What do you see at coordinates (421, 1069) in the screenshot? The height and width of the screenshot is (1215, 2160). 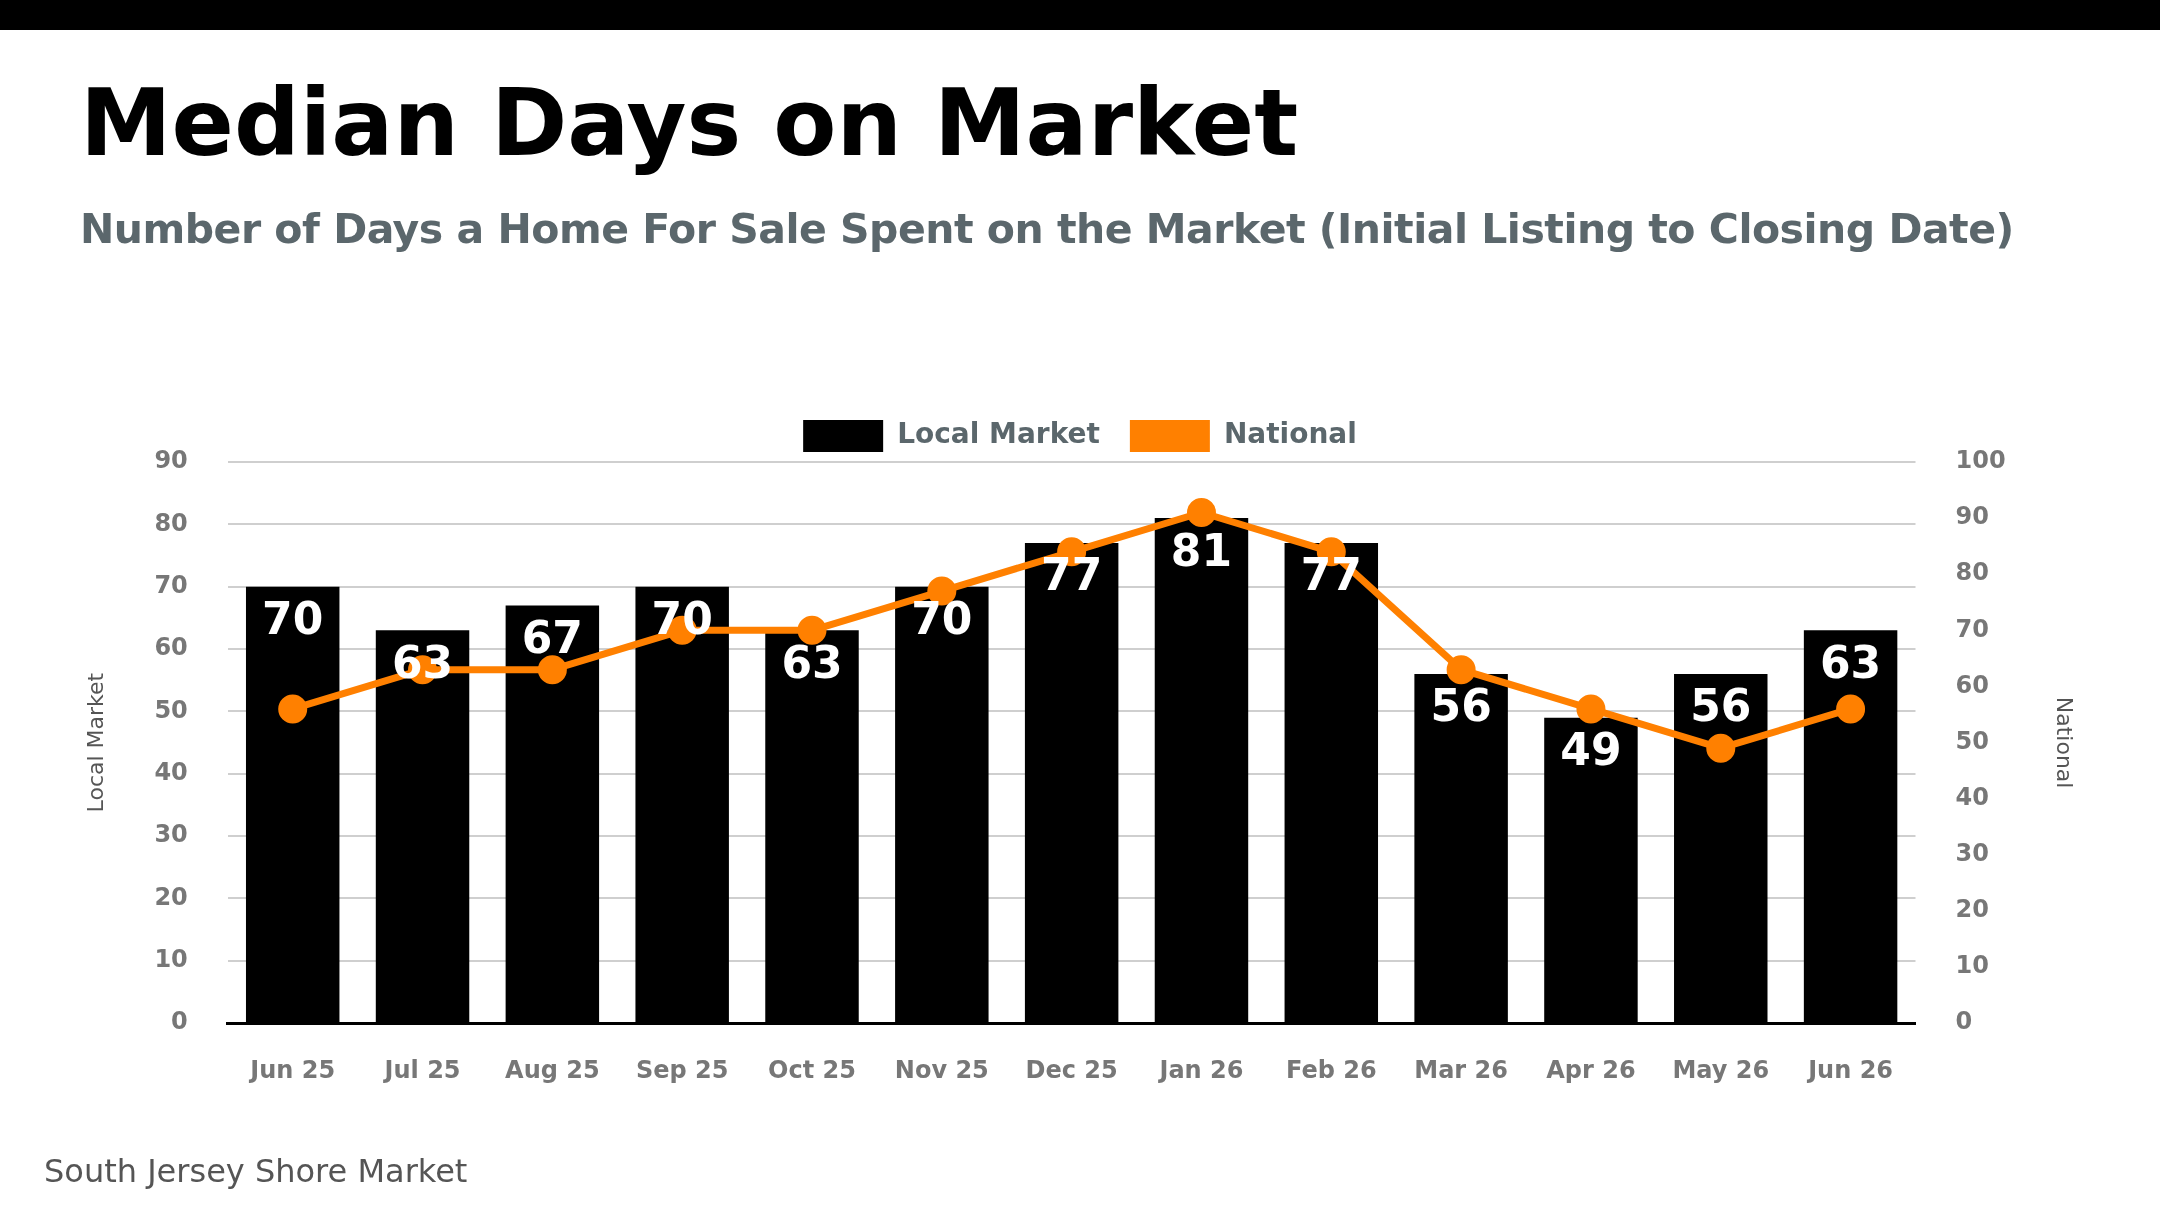 I see `x-tick-label: Jul 25` at bounding box center [421, 1069].